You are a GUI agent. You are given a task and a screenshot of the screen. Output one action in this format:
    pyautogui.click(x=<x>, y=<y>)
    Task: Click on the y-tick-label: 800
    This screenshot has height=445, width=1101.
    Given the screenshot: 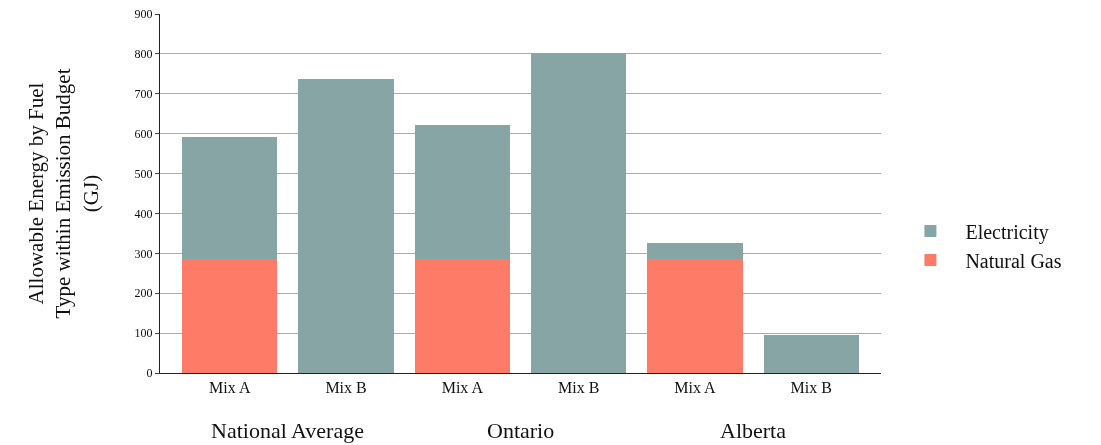 What is the action you would take?
    pyautogui.click(x=143, y=54)
    